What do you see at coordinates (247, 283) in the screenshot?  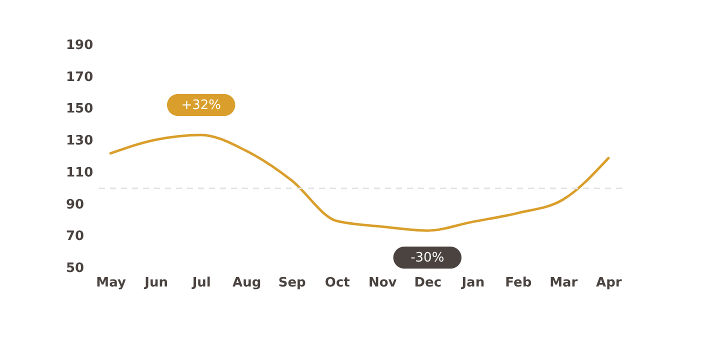 I see `x-tick-label: Aug` at bounding box center [247, 283].